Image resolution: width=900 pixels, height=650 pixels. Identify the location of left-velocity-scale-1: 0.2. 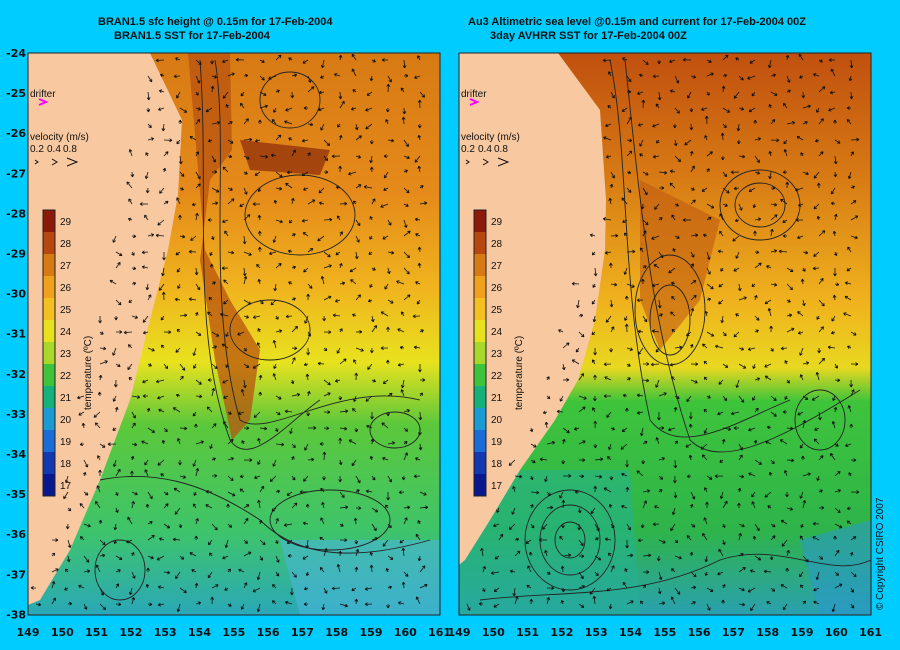
(37, 149).